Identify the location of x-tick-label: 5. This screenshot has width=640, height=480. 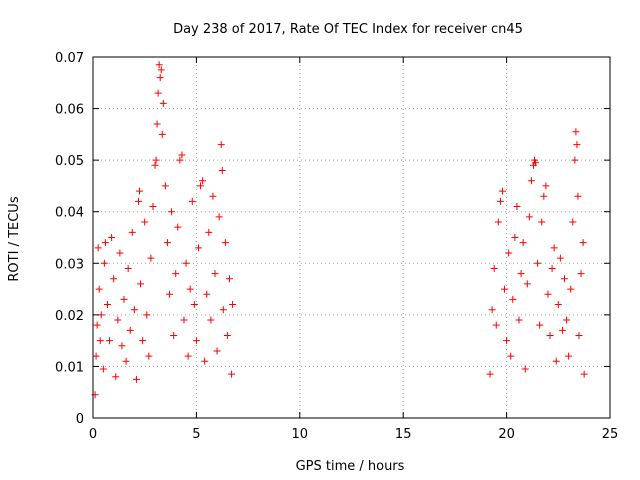
(196, 434).